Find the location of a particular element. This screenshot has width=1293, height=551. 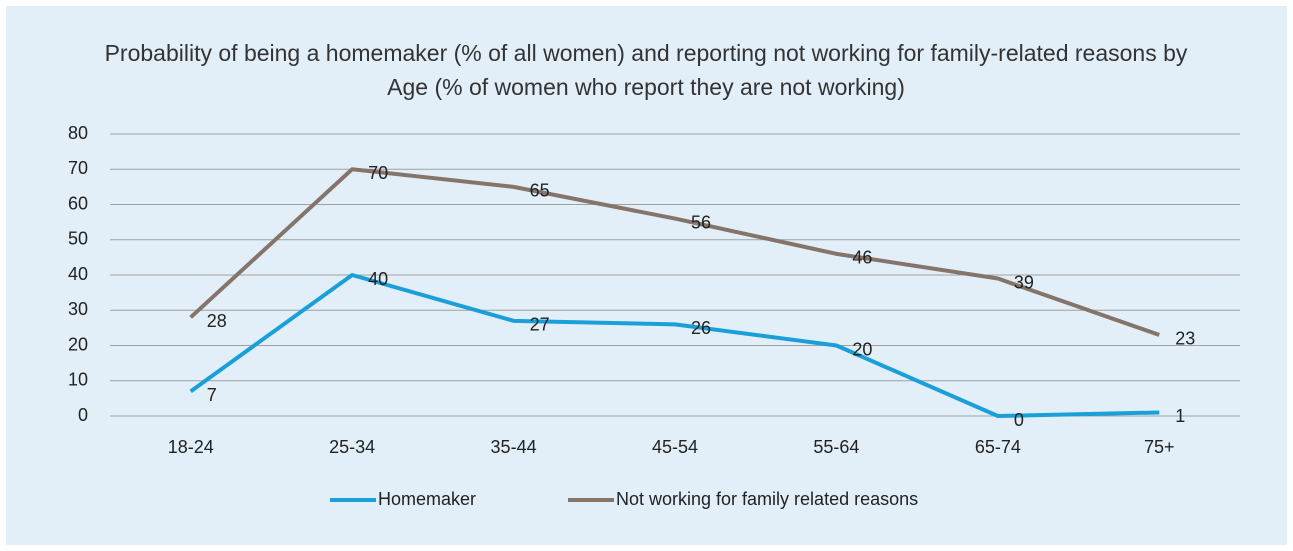

y-tick-label: 60 is located at coordinates (78, 203).